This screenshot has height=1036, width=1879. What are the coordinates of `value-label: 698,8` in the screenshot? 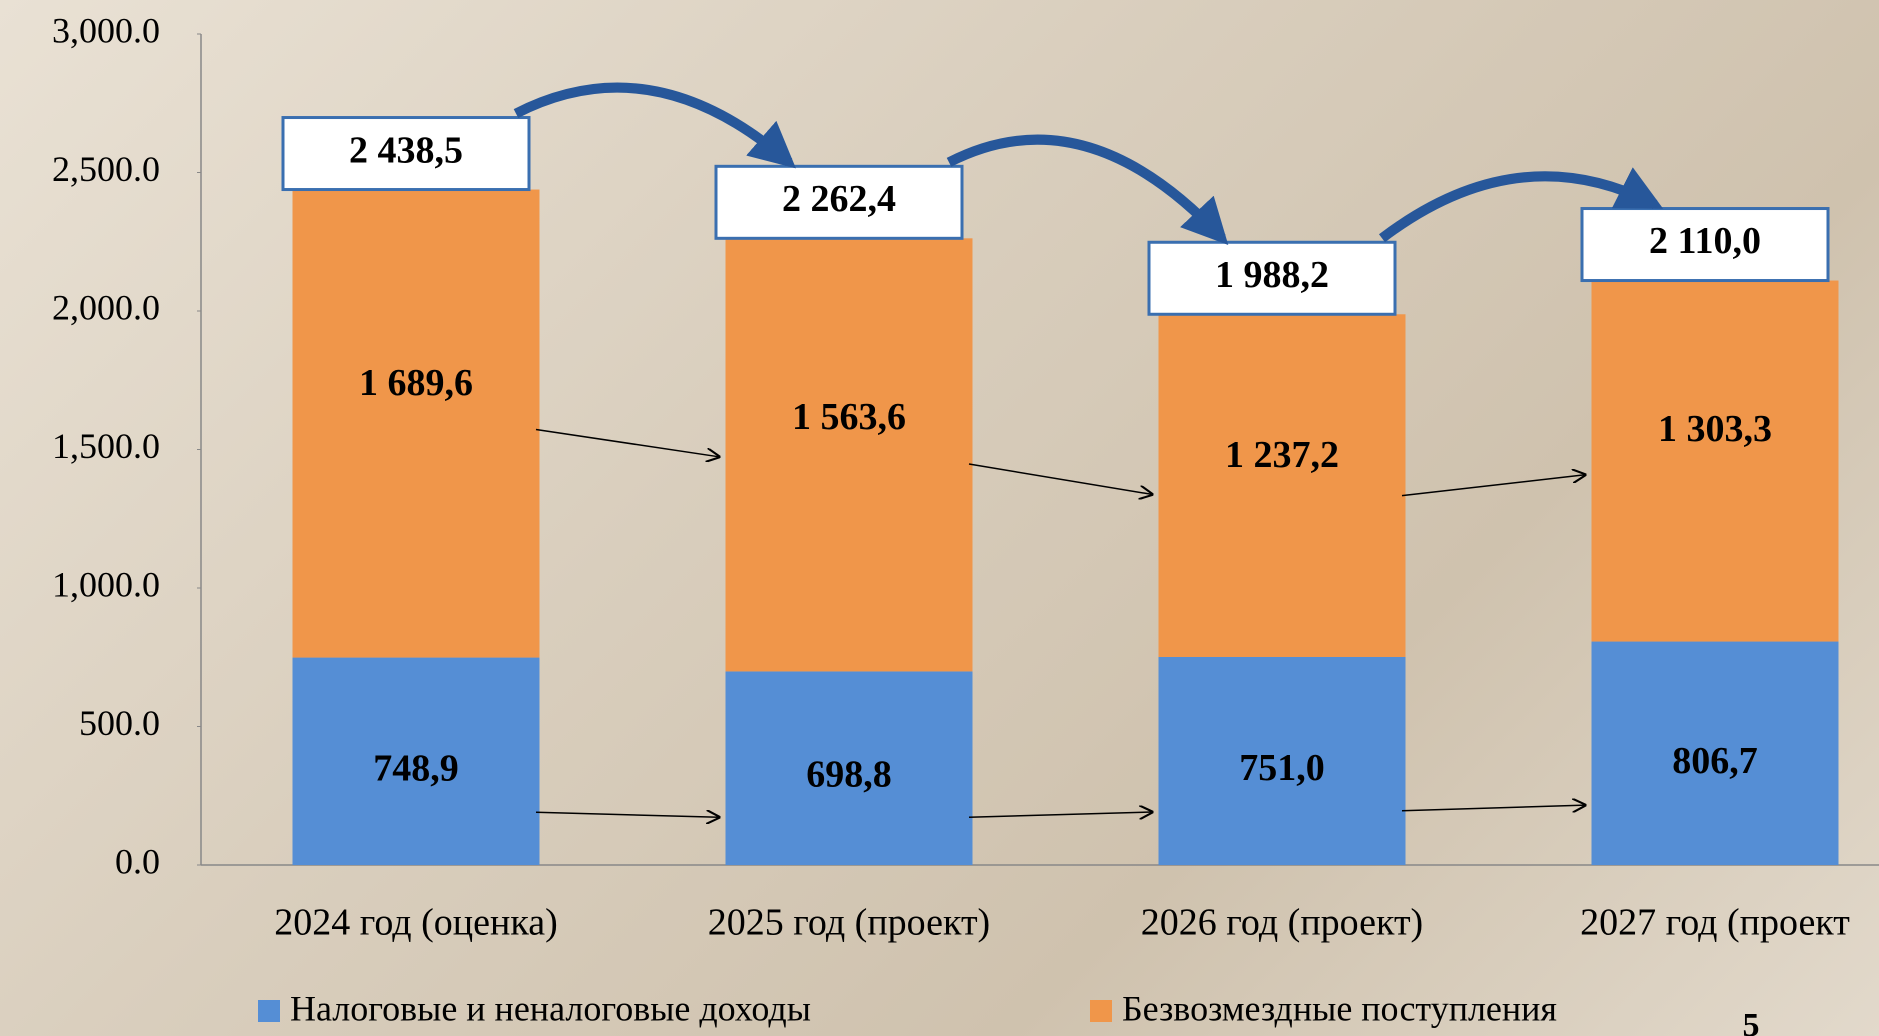 It's located at (849, 775).